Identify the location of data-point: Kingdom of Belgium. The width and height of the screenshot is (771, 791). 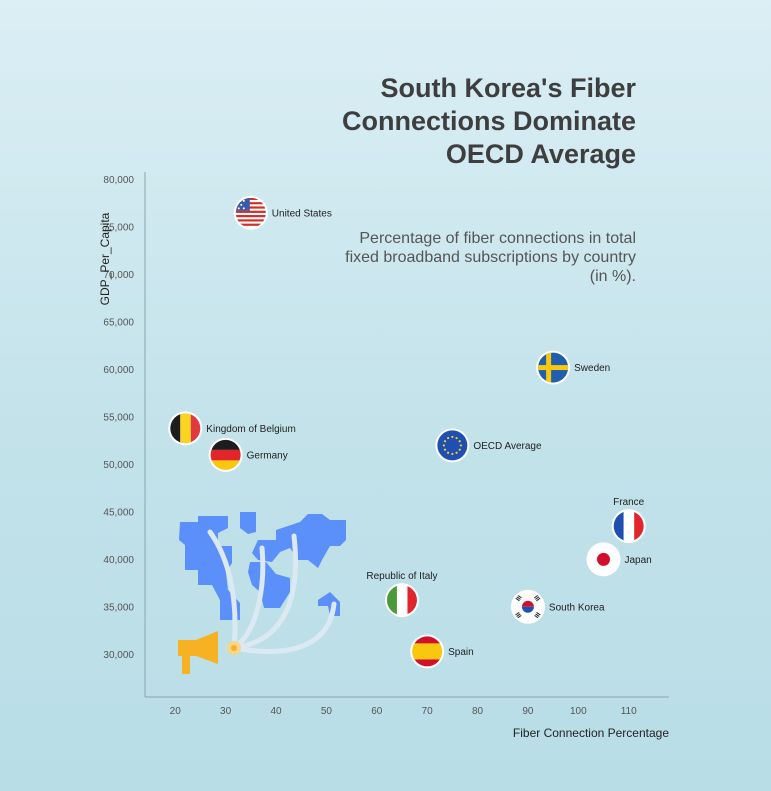
(232, 428).